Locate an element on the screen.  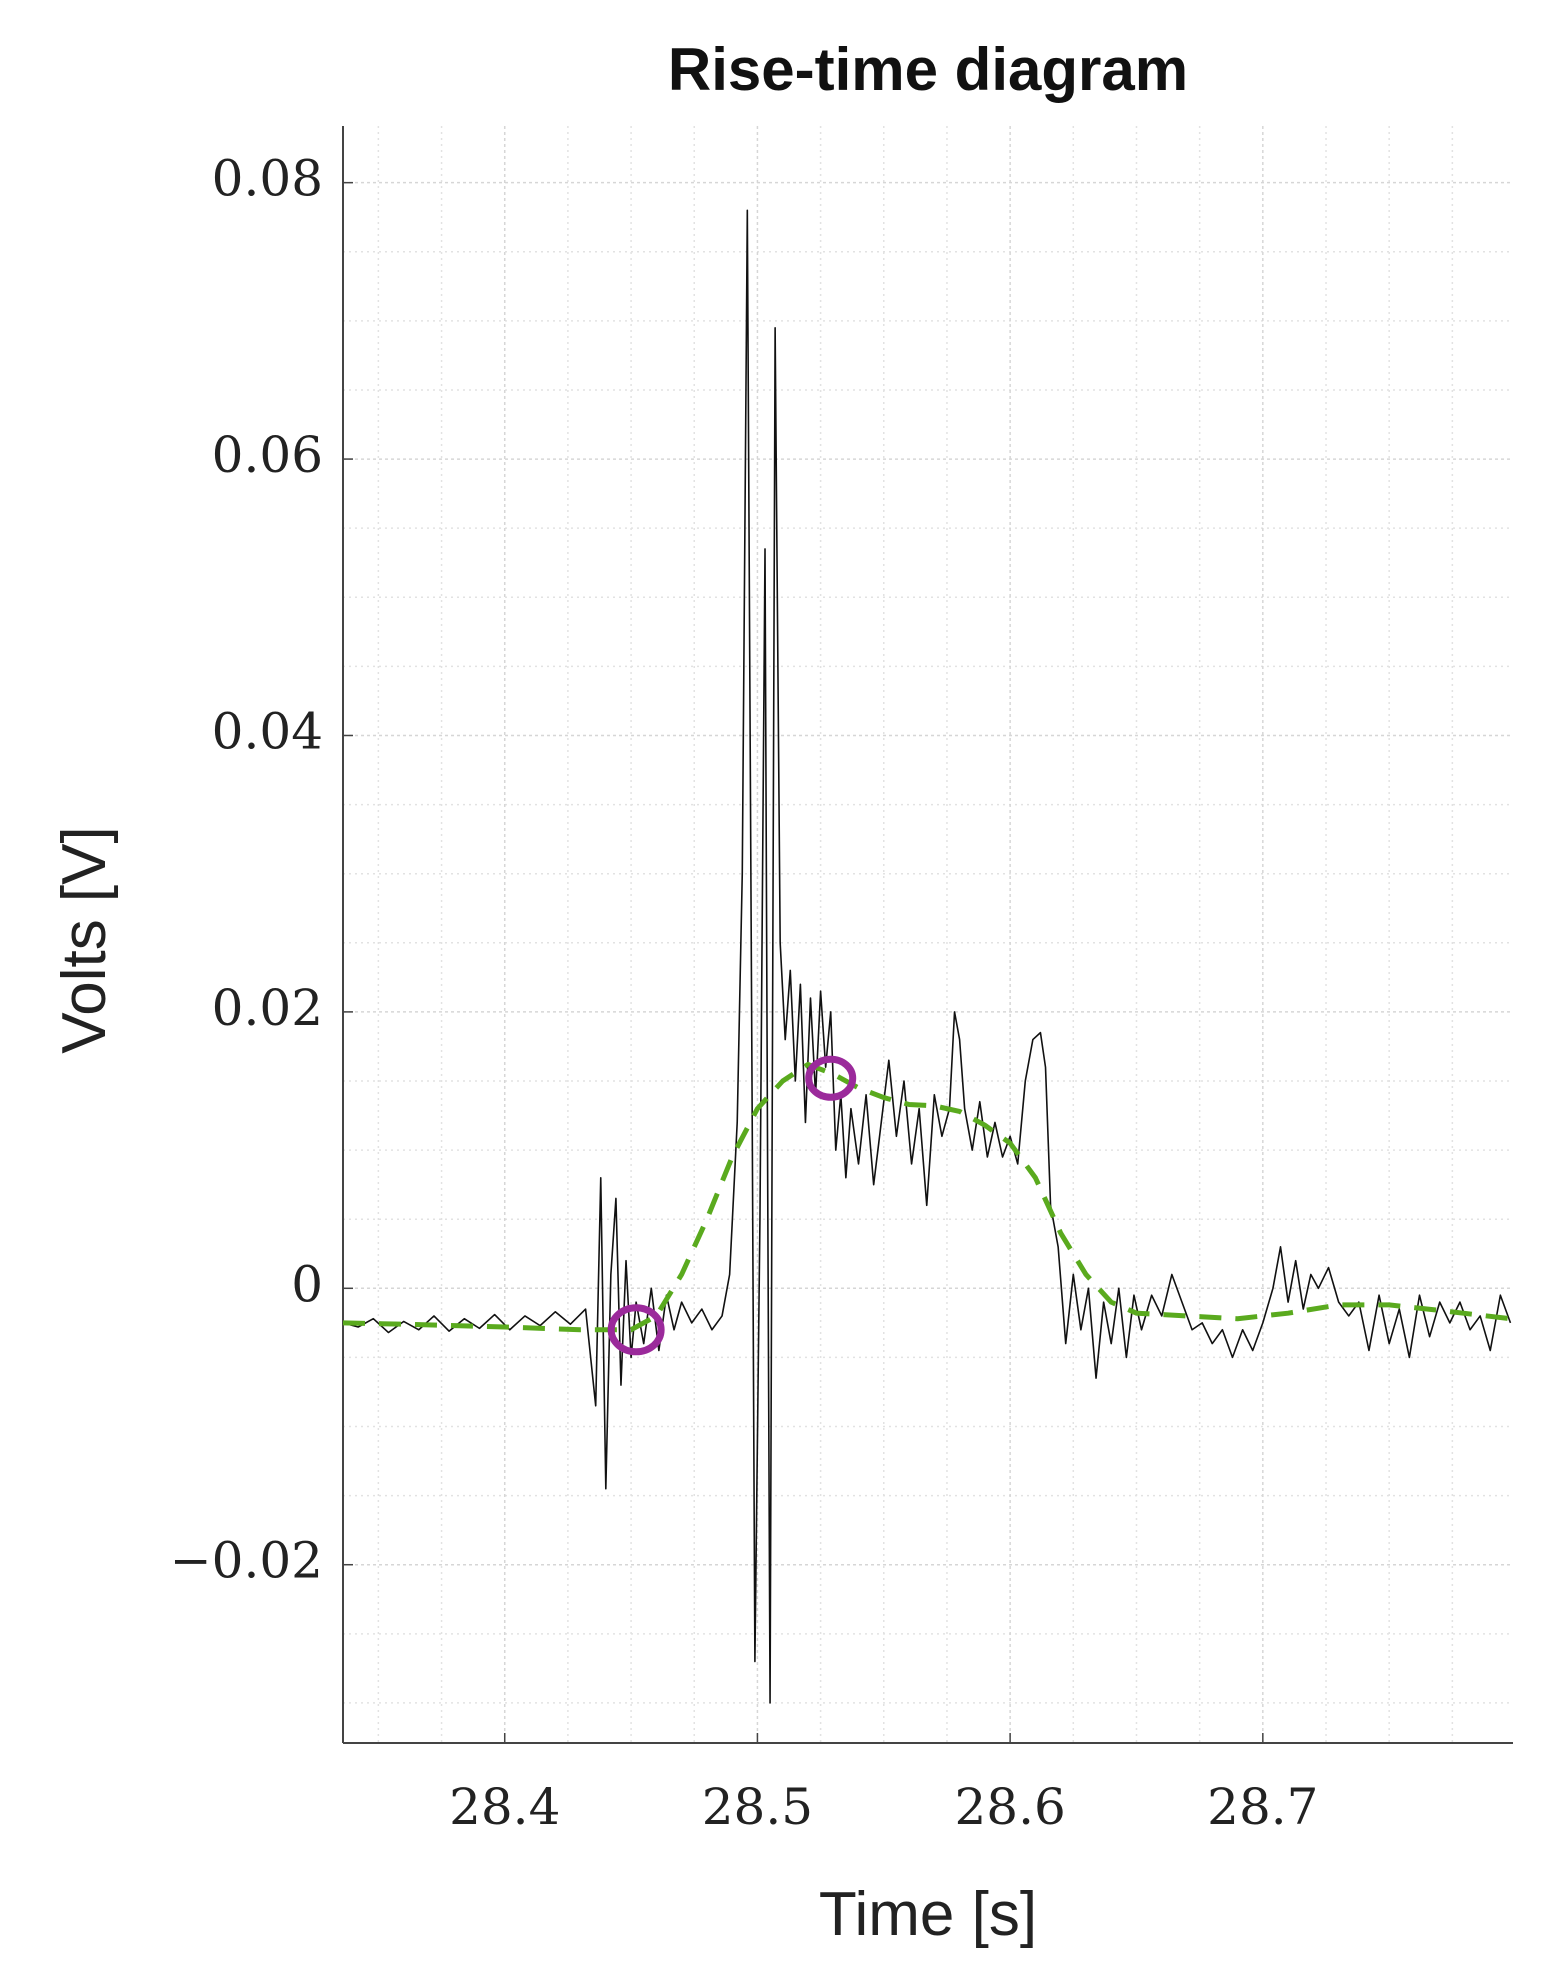
y-tick-label: −0.02 is located at coordinates (246, 1561).